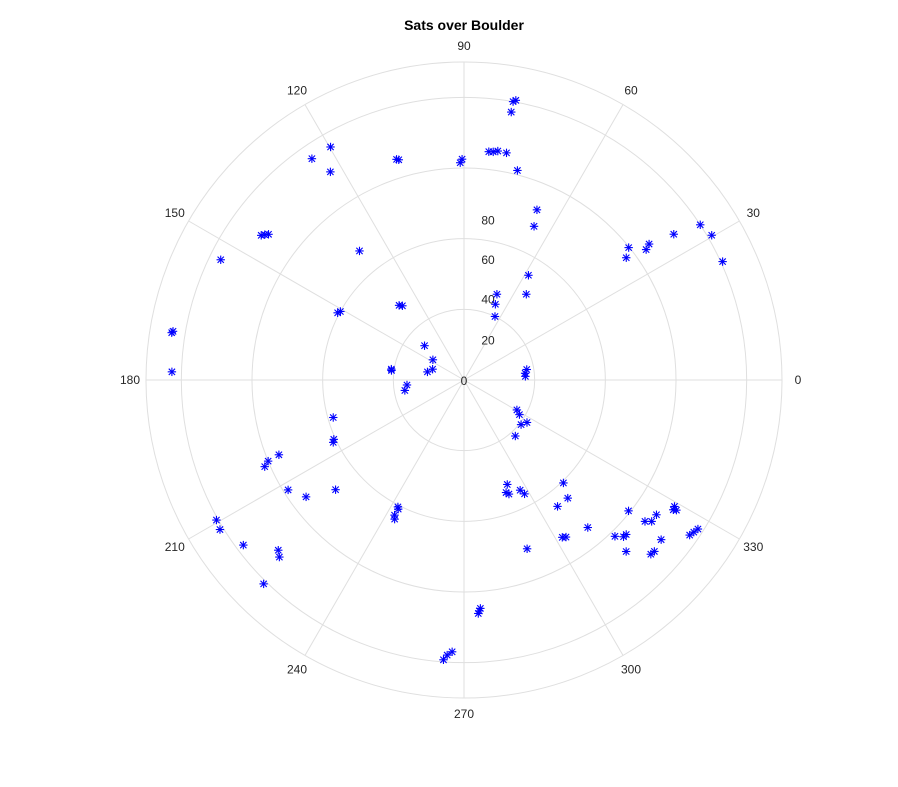 The image size is (898, 787). I want to click on angle-tick-label: 0, so click(798, 380).